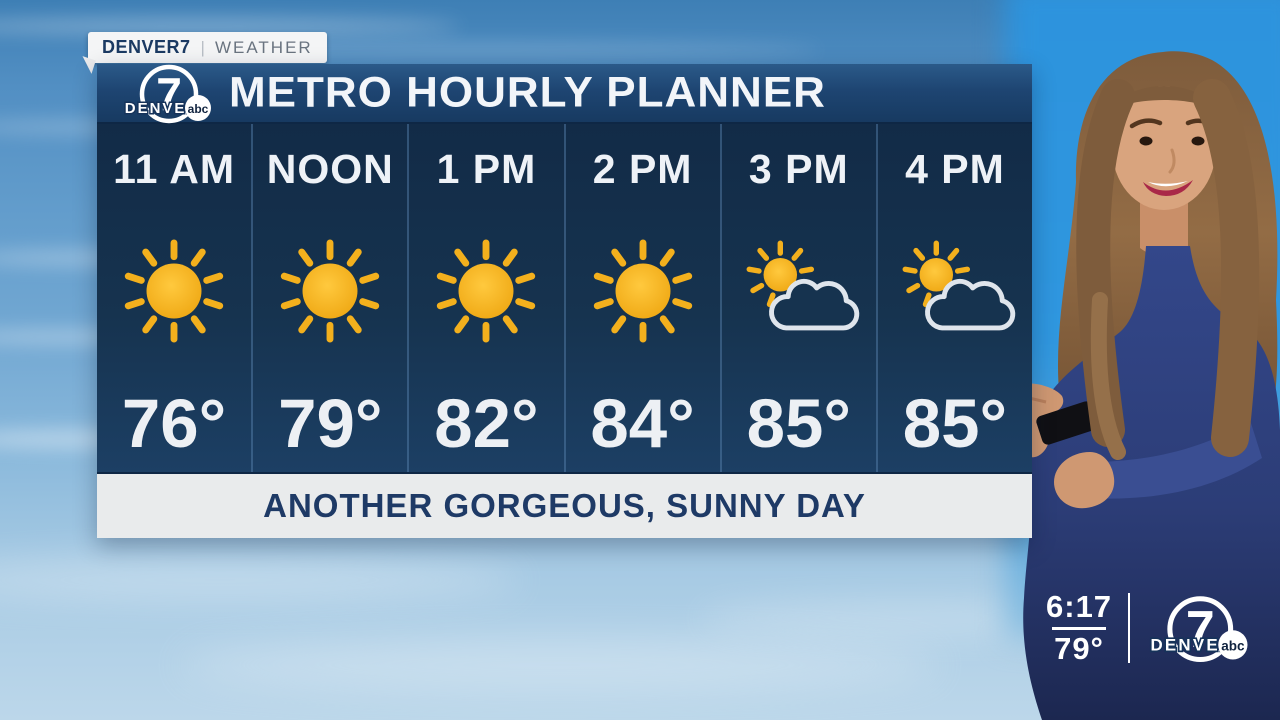 This screenshot has width=1280, height=720. I want to click on hour-label: 11 AM, so click(174, 169).